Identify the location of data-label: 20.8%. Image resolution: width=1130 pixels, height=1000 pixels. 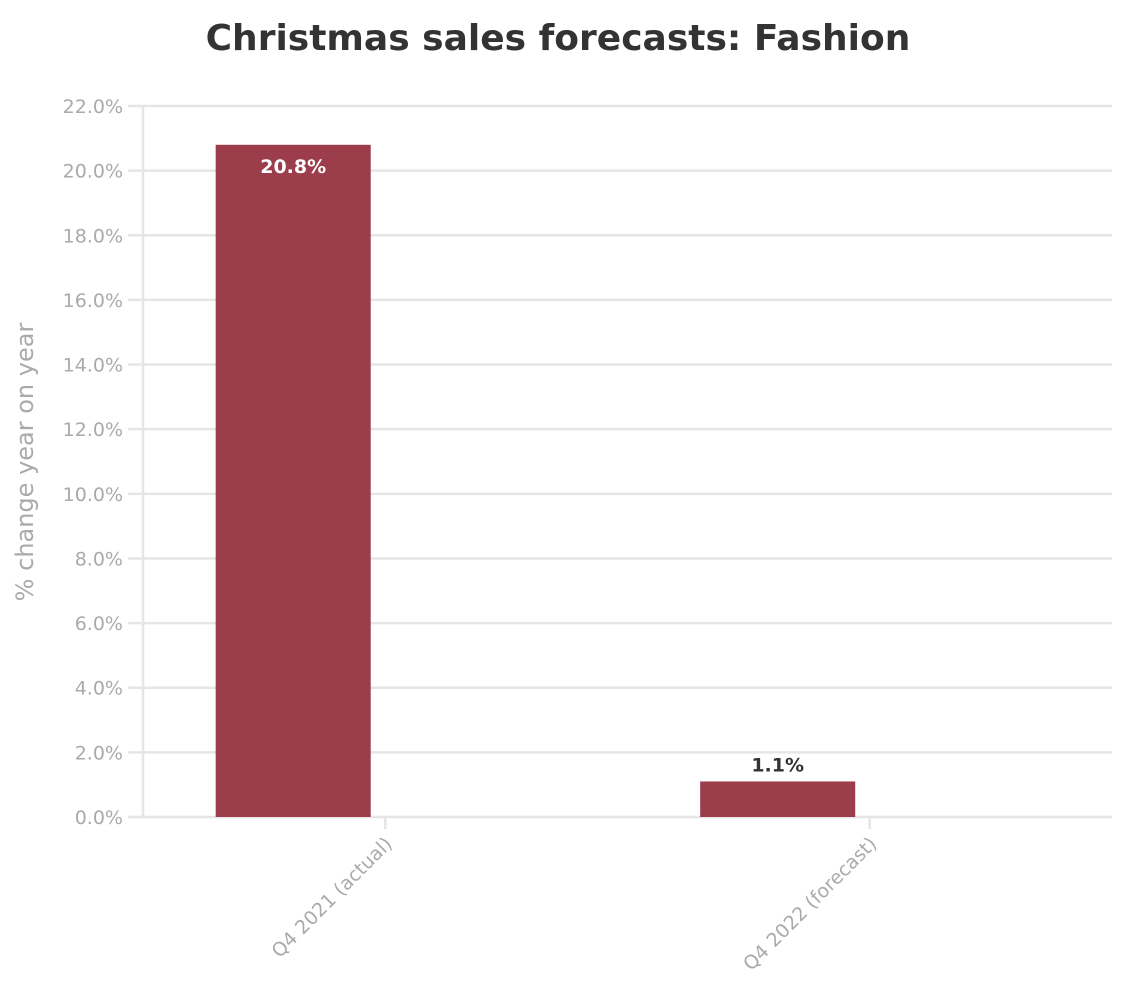
(293, 167).